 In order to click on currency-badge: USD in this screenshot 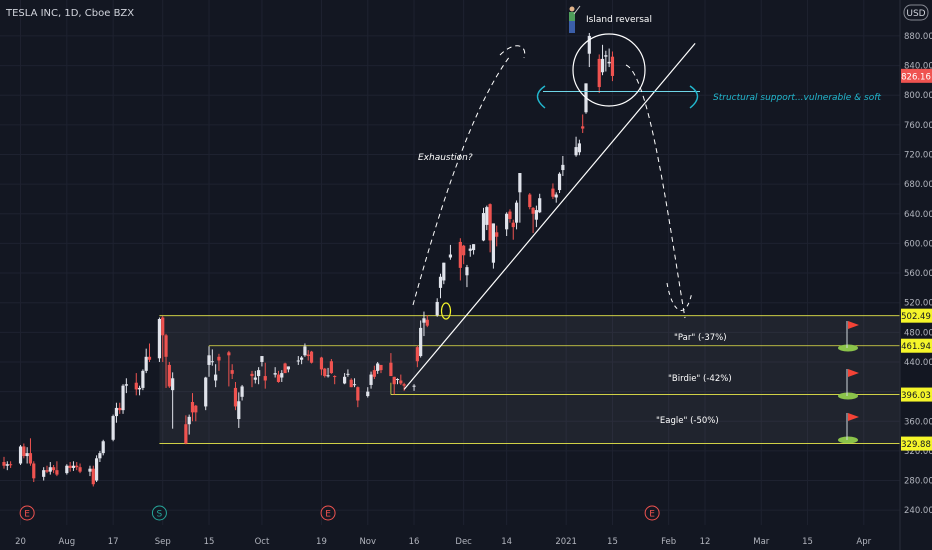, I will do `click(916, 12)`.